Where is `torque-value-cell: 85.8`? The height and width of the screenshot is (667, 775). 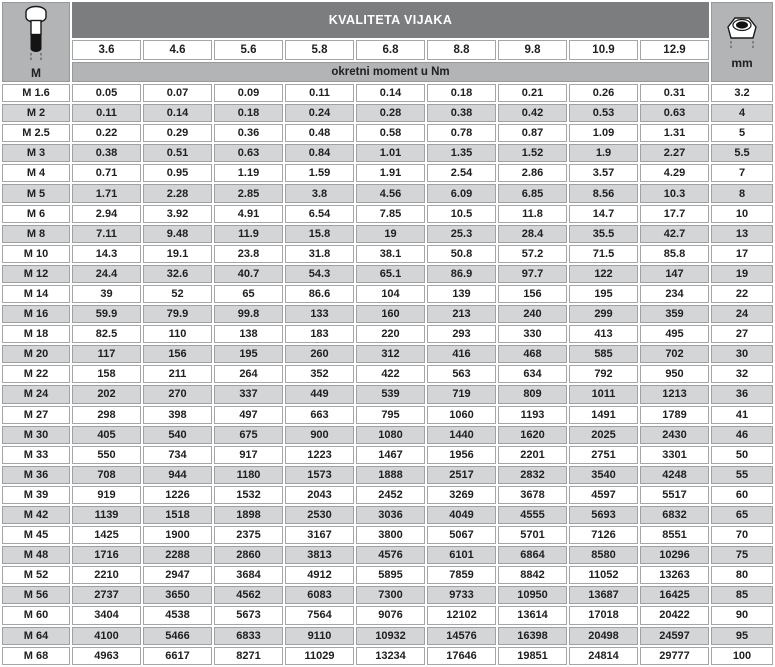 torque-value-cell: 85.8 is located at coordinates (674, 253).